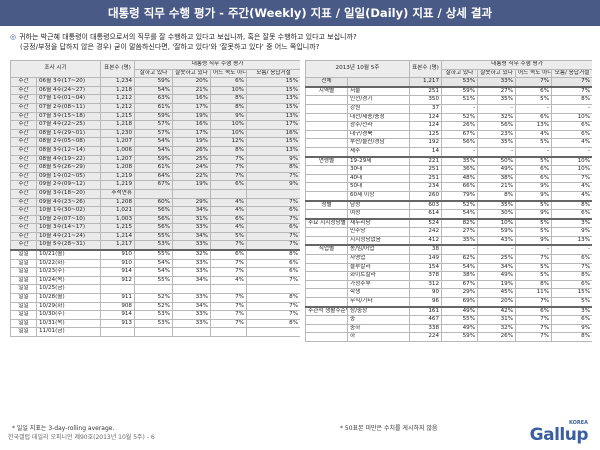 This screenshot has height=450, width=600. I want to click on cell-period: 07월 4주(22~25), so click(68, 125).